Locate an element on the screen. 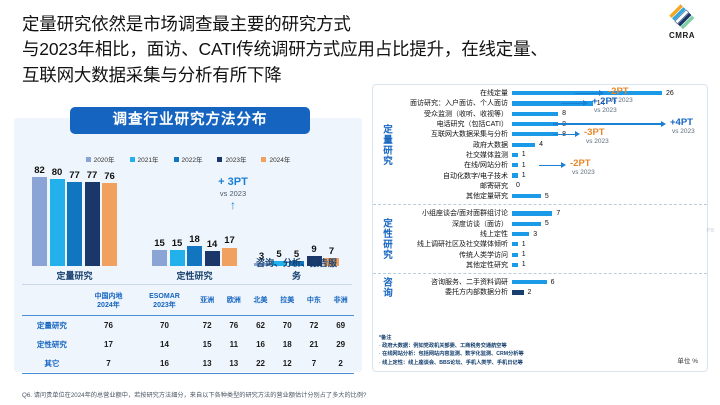 Image resolution: width=720 pixels, height=405 pixels. table-header-cell: 亚洲 is located at coordinates (207, 301).